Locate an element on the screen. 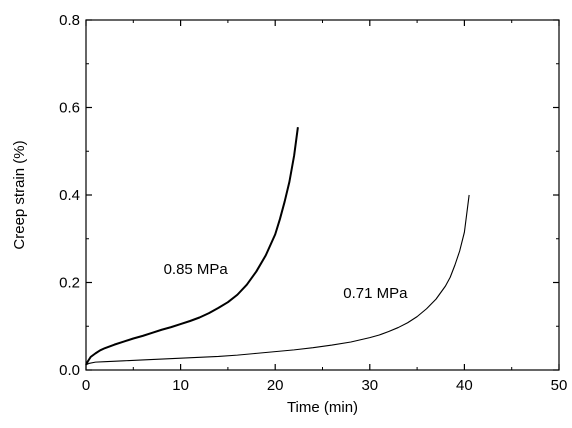  x-tick-label: 50 is located at coordinates (559, 385).